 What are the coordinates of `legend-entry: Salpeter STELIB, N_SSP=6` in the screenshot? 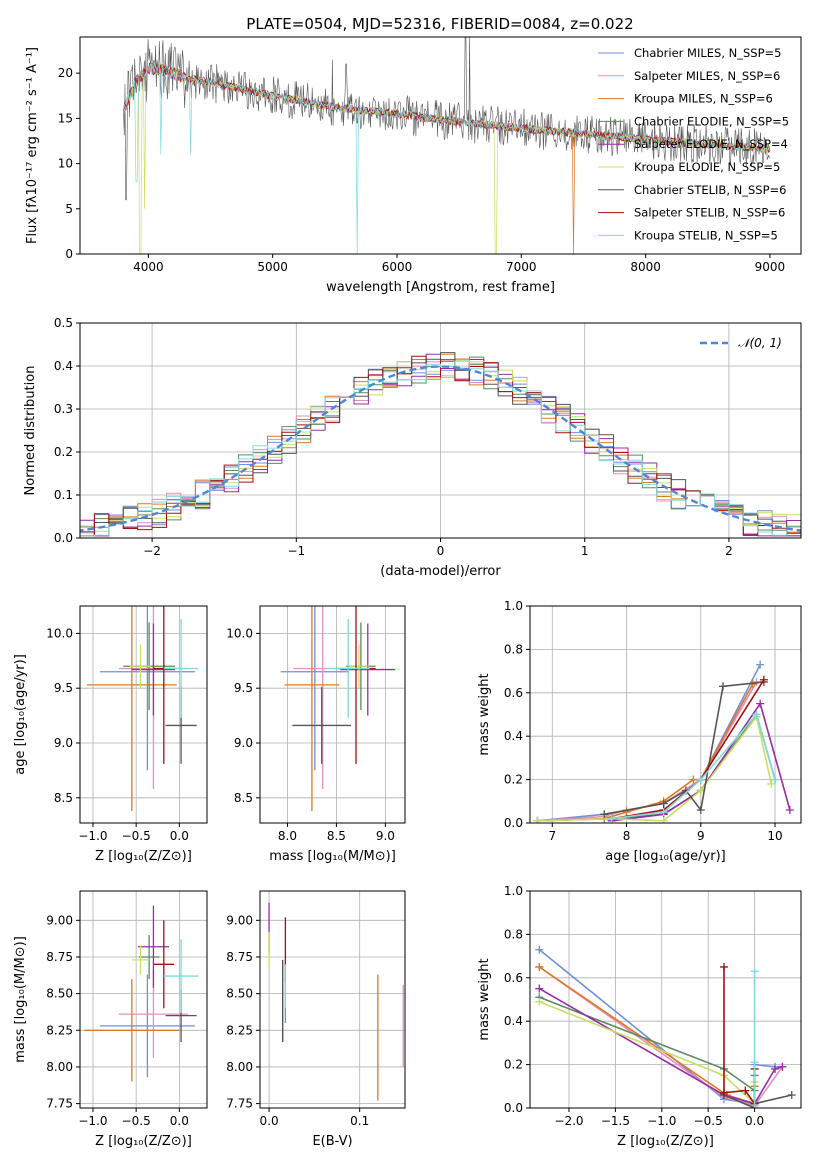 It's located at (709, 213).